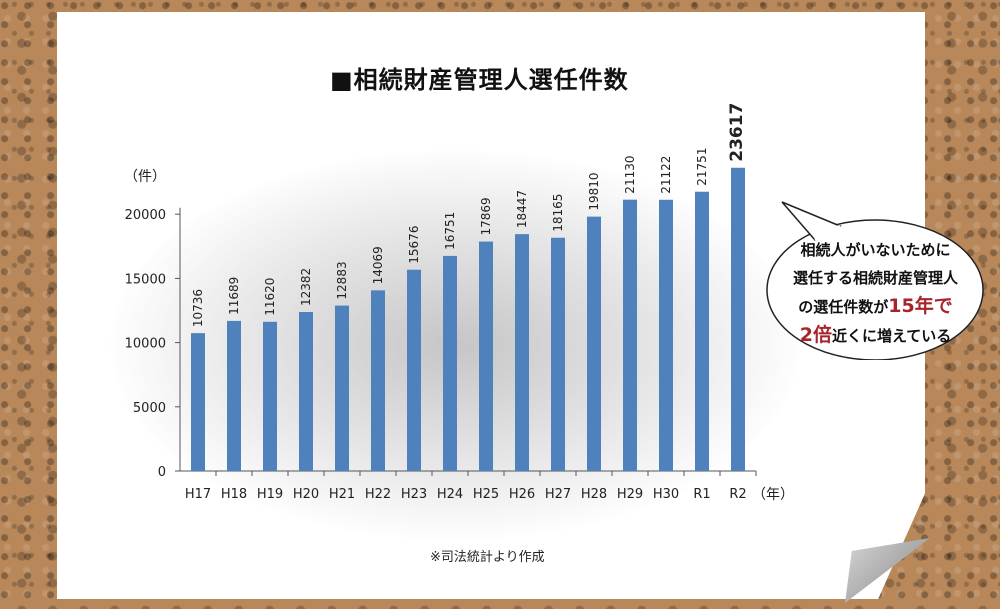 This screenshot has height=609, width=1000. Describe the element at coordinates (486, 494) in the screenshot. I see `x-tick-label-H25: H25` at that location.